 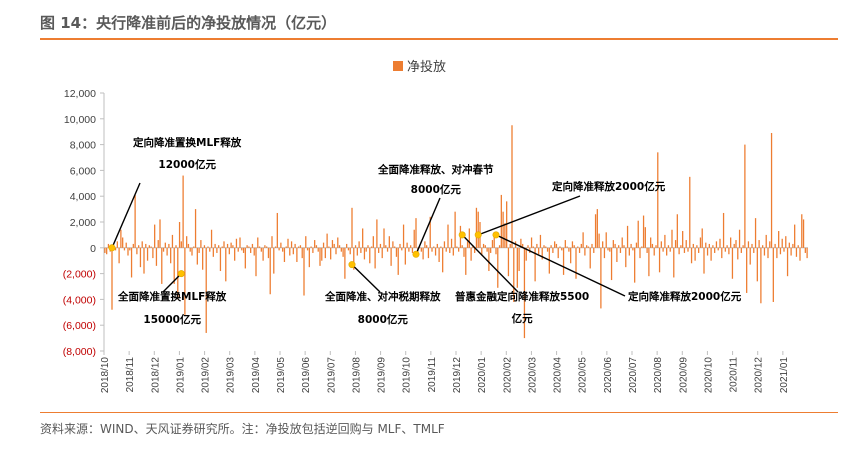 I want to click on x-tick-label: 2019/10, so click(x=407, y=375).